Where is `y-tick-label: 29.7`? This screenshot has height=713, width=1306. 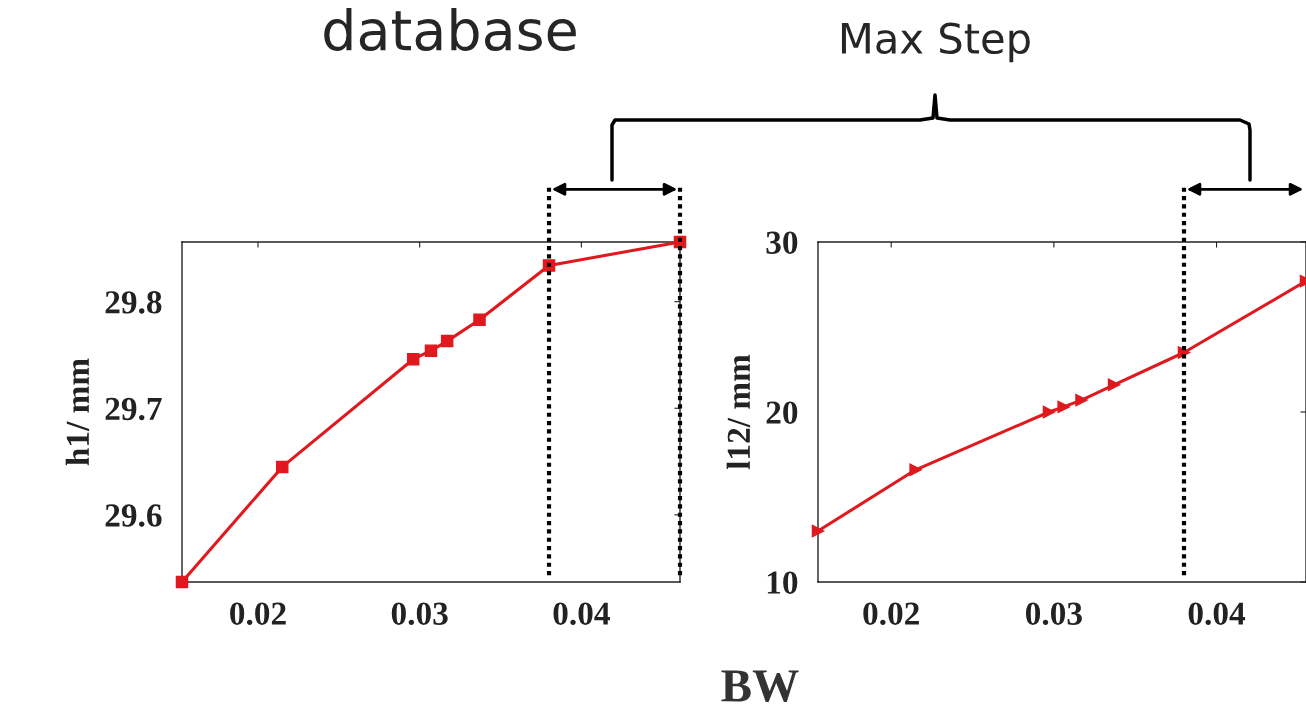
y-tick-label: 29.7 is located at coordinates (133, 409).